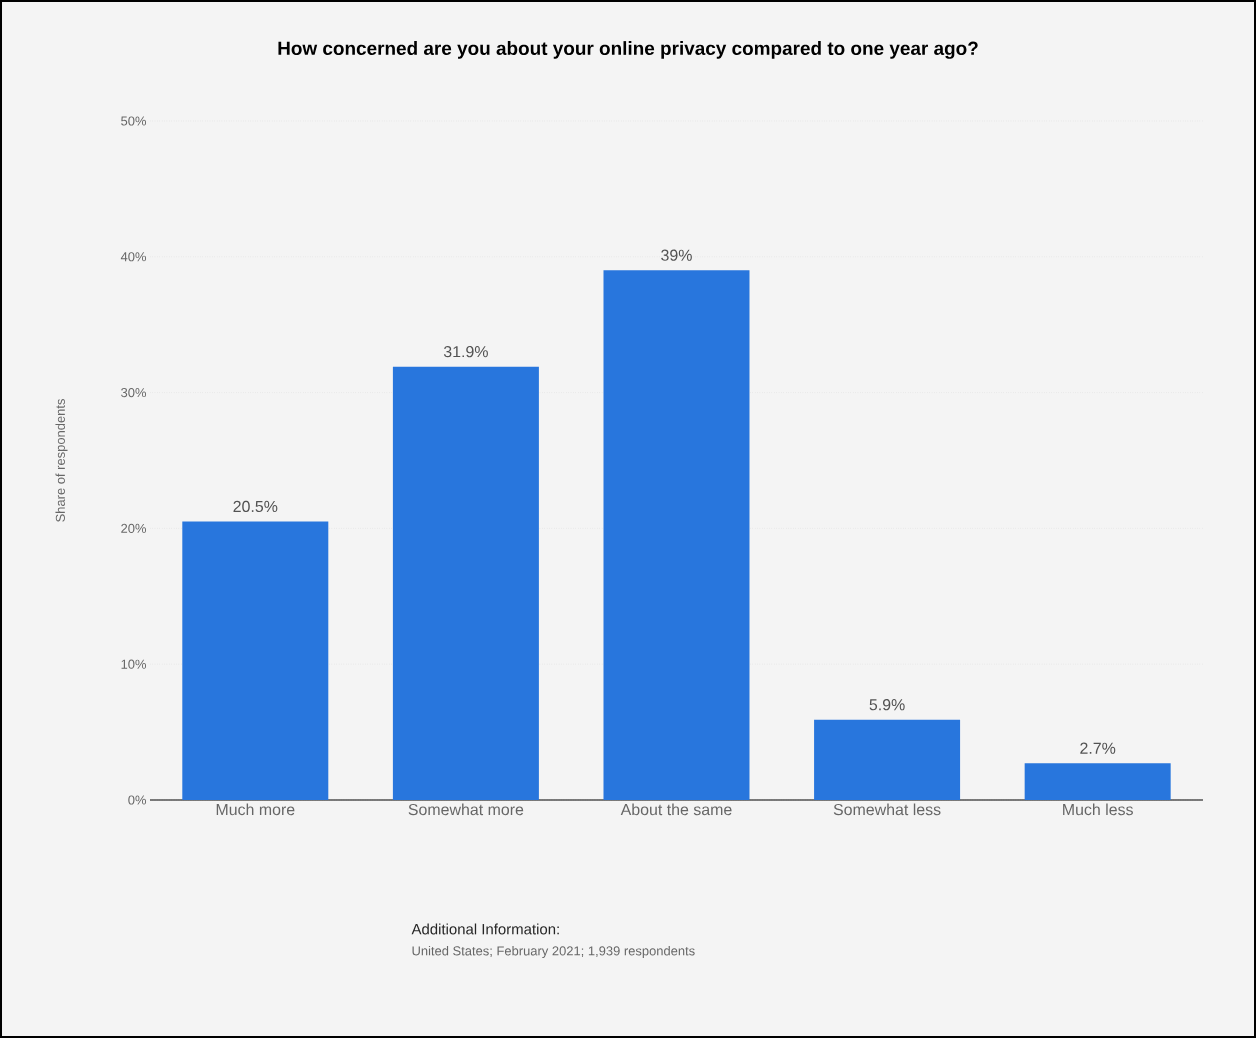 This screenshot has height=1038, width=1256. What do you see at coordinates (465, 351) in the screenshot?
I see `data-label: 31.9%` at bounding box center [465, 351].